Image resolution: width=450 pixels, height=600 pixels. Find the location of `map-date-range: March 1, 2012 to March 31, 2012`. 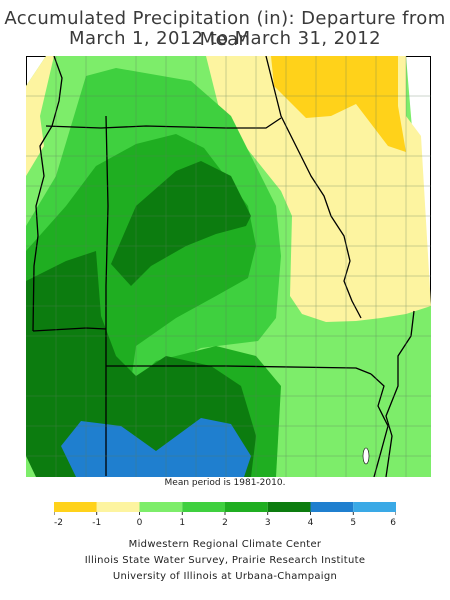

map-date-range: March 1, 2012 to March 31, 2012 is located at coordinates (225, 38).